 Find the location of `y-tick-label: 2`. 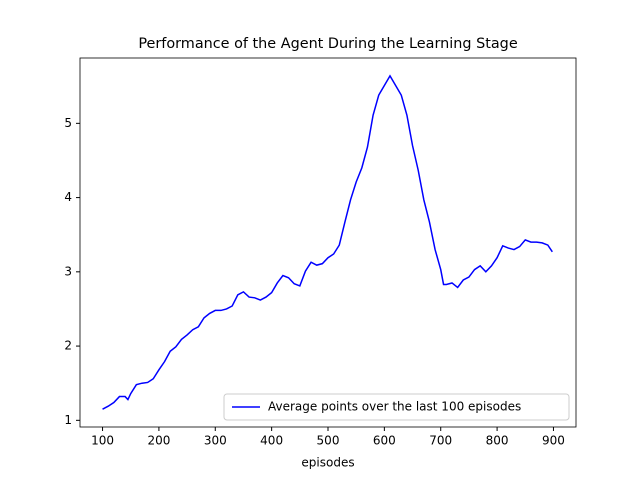

y-tick-label: 2 is located at coordinates (68, 346).